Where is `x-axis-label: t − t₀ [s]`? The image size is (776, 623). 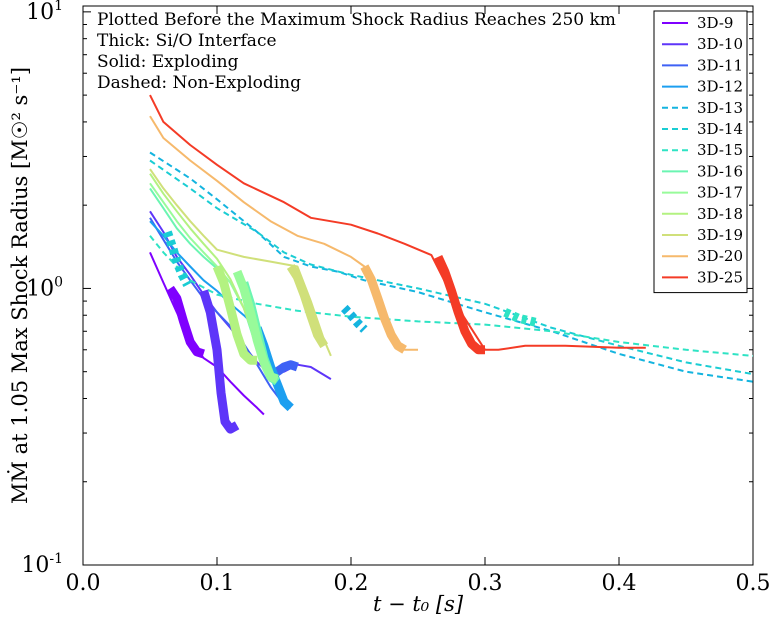 x-axis-label: t − t₀ [s] is located at coordinates (418, 604).